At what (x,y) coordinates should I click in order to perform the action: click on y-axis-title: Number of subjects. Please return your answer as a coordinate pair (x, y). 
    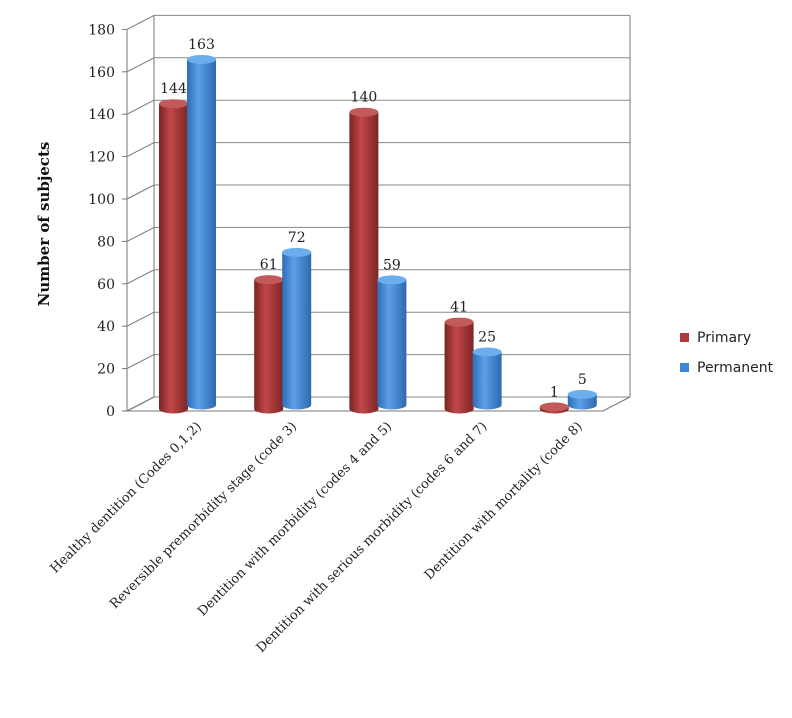
    Looking at the image, I should click on (44, 224).